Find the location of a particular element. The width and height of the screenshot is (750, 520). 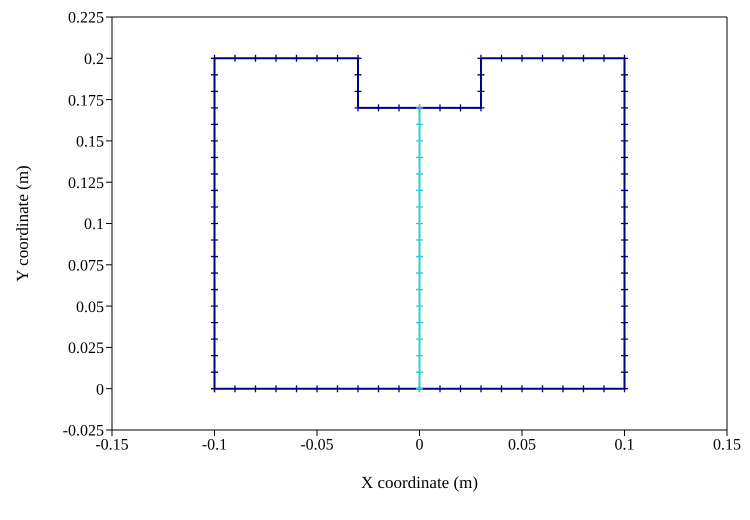

x-tick-label: 0.1 is located at coordinates (624, 445).